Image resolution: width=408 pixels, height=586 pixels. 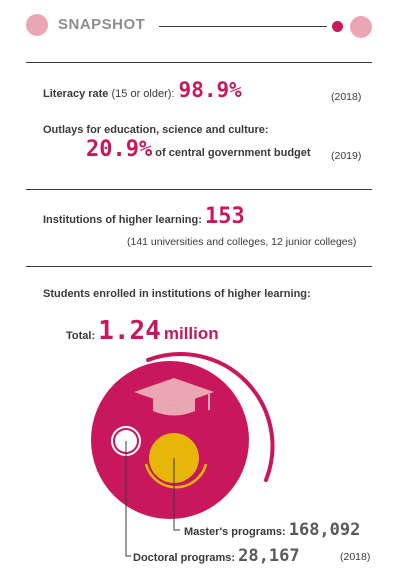 I want to click on doctoral-label: Doctoral programs:, so click(x=184, y=558).